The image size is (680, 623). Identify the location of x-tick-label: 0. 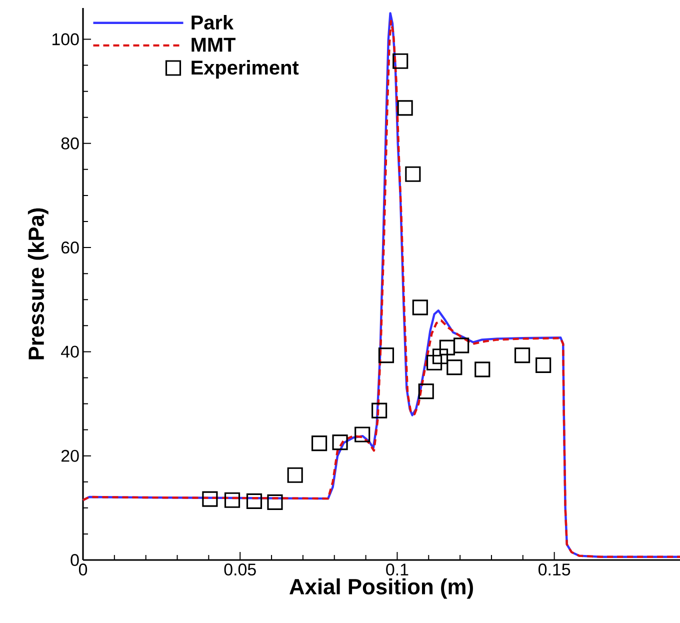
(83, 570).